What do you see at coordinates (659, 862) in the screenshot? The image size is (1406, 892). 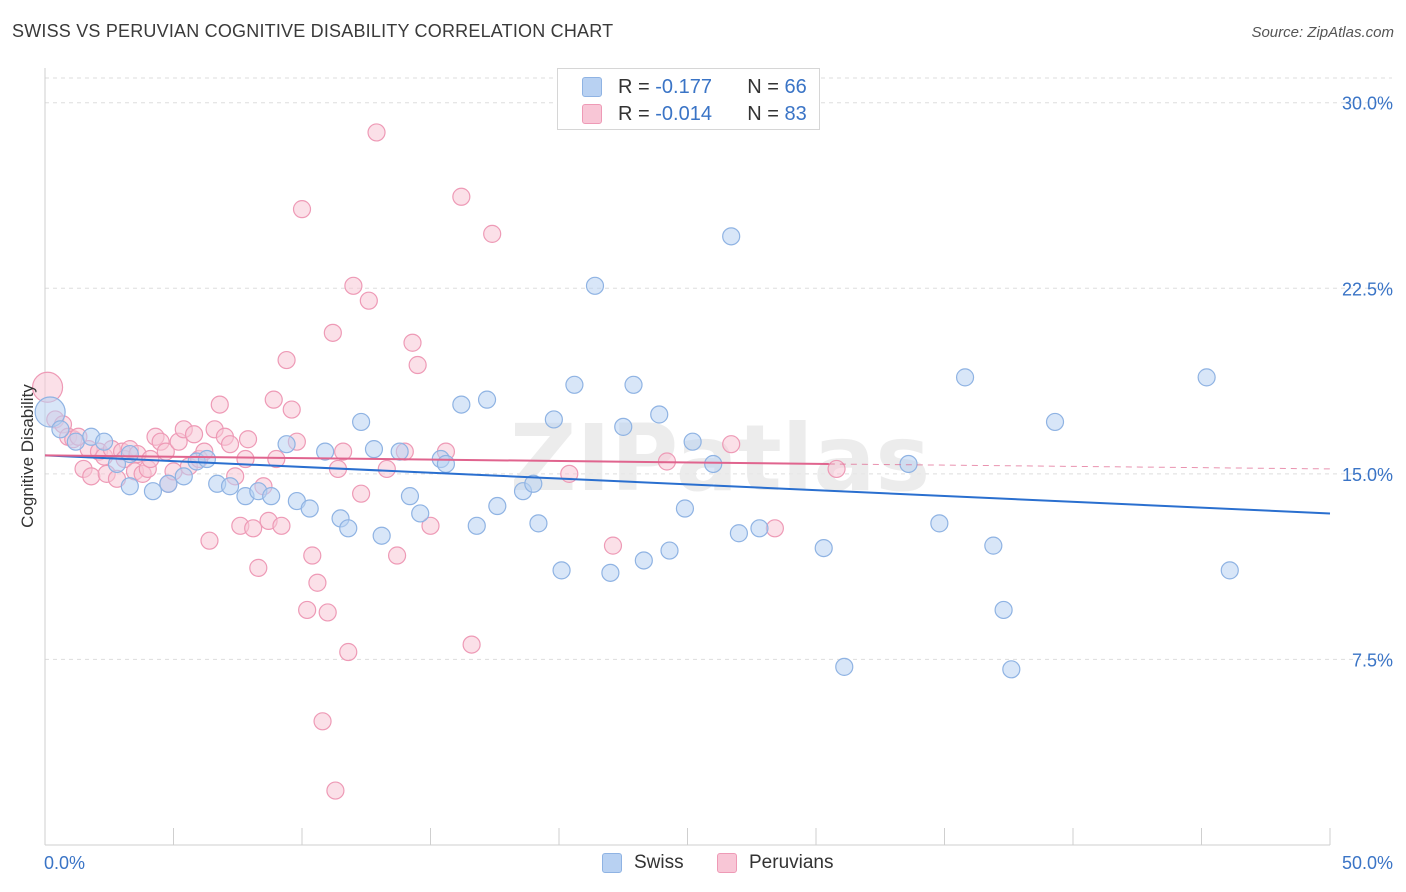 I see `legend-label-swiss: Swiss` at bounding box center [659, 862].